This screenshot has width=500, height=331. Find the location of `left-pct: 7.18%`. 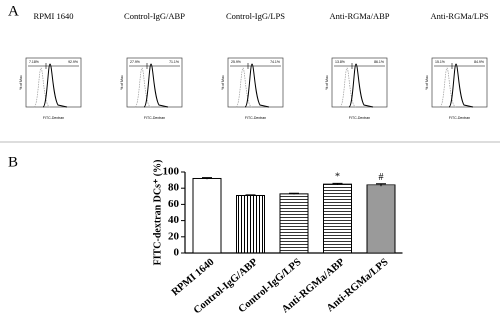

left-pct: 7.18% is located at coordinates (34, 62).